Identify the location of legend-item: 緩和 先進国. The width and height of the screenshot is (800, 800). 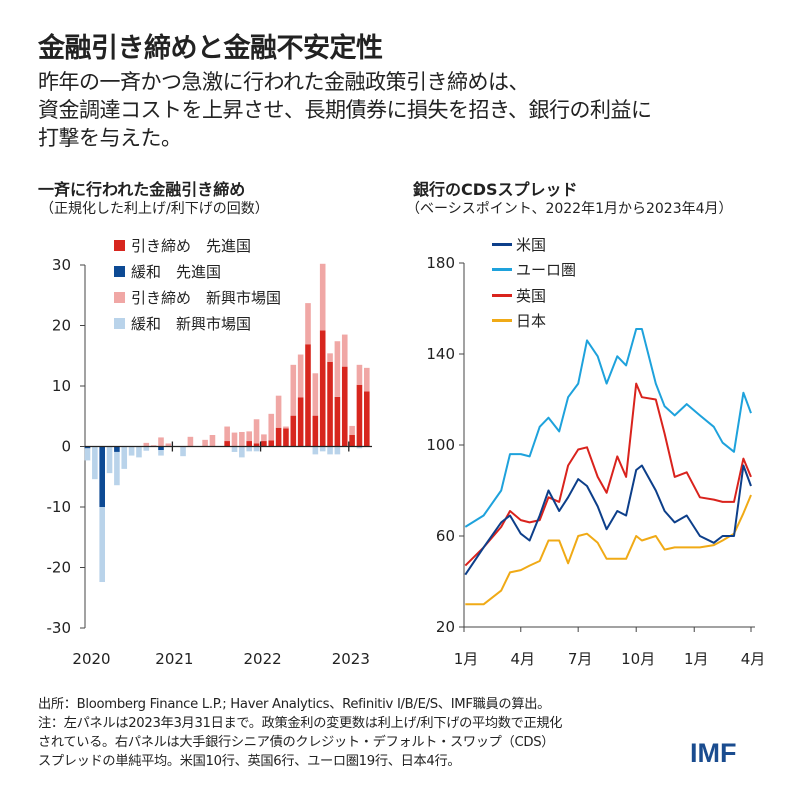
(167, 271).